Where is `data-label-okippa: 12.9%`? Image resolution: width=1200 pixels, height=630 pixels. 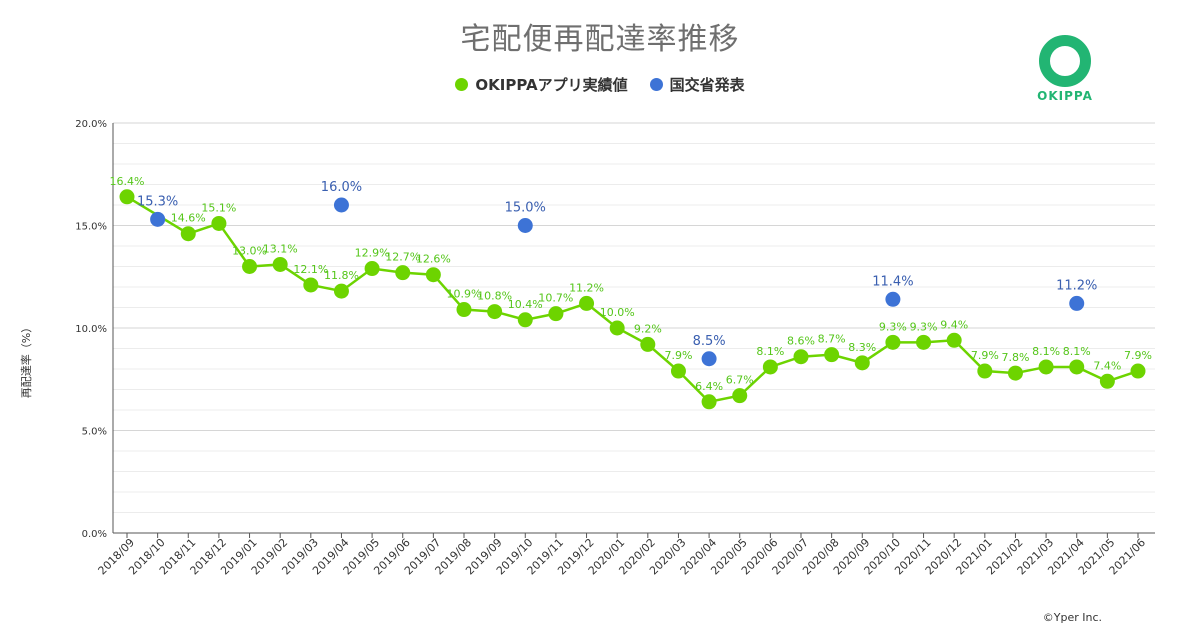
data-label-okippa: 12.9% is located at coordinates (372, 253).